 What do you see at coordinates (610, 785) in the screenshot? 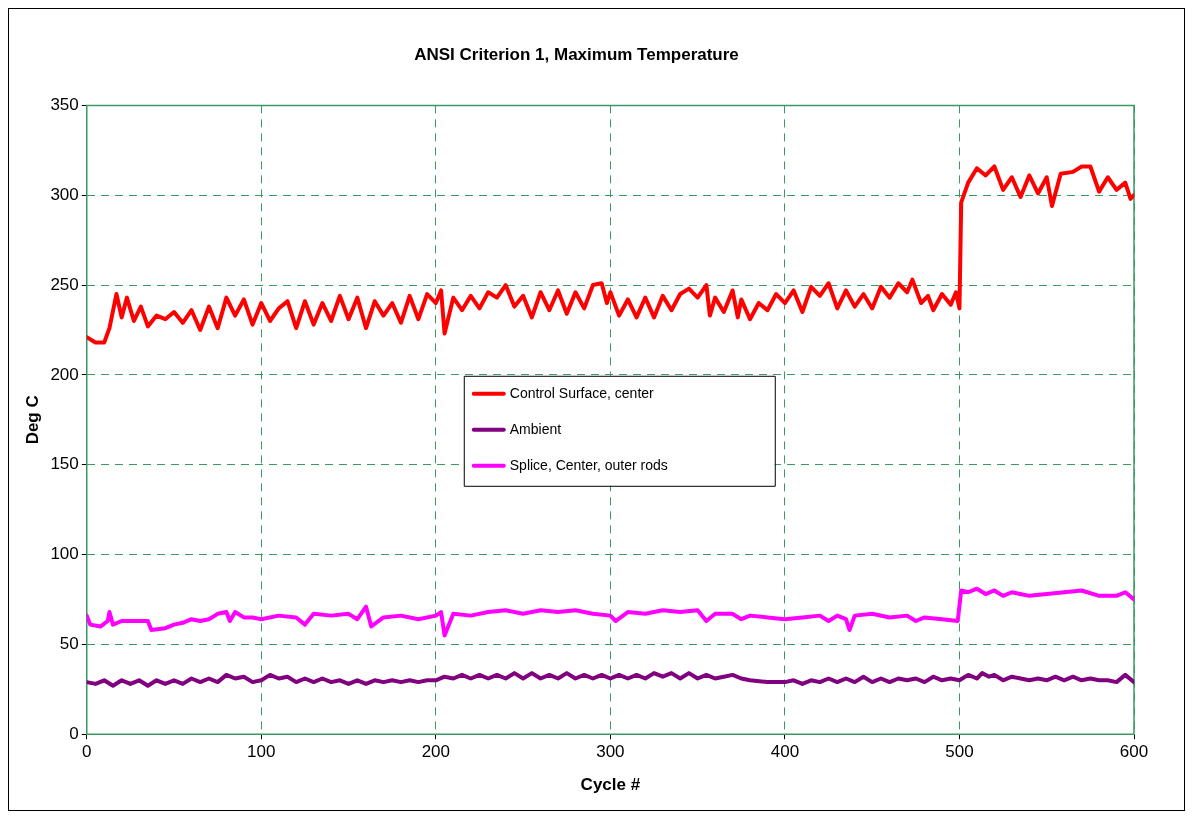
I see `x-axis-title: Cycle #` at bounding box center [610, 785].